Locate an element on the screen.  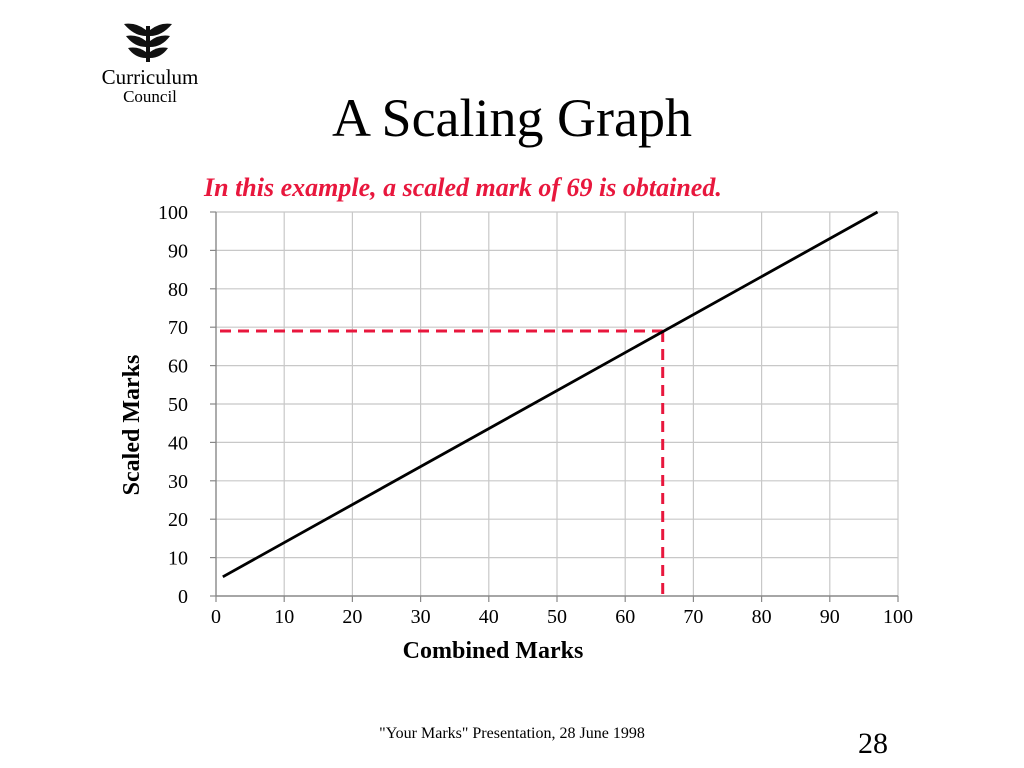
y-tick-label: 50 is located at coordinates (178, 405).